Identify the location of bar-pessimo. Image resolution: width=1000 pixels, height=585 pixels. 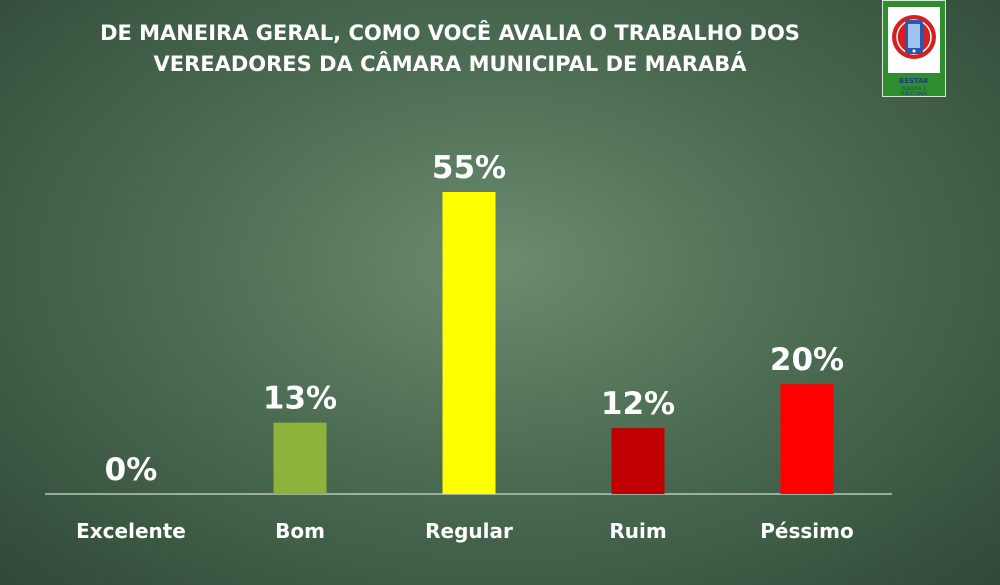
(807, 439).